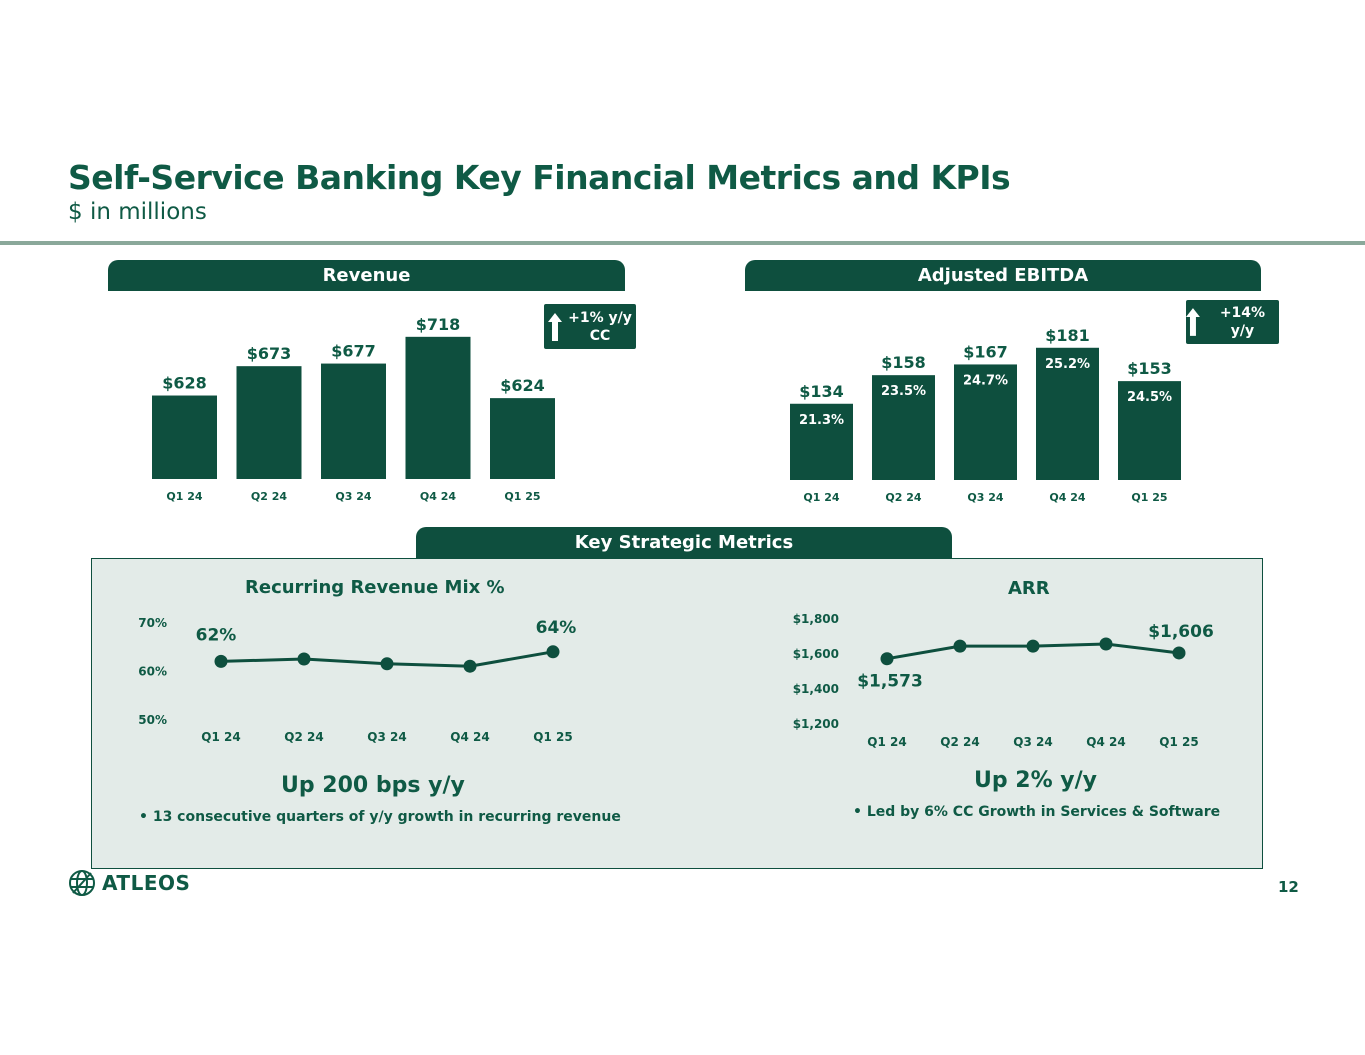 Image resolution: width=1365 pixels, height=1055 pixels. What do you see at coordinates (1029, 588) in the screenshot?
I see `arr-chart-title: ARR` at bounding box center [1029, 588].